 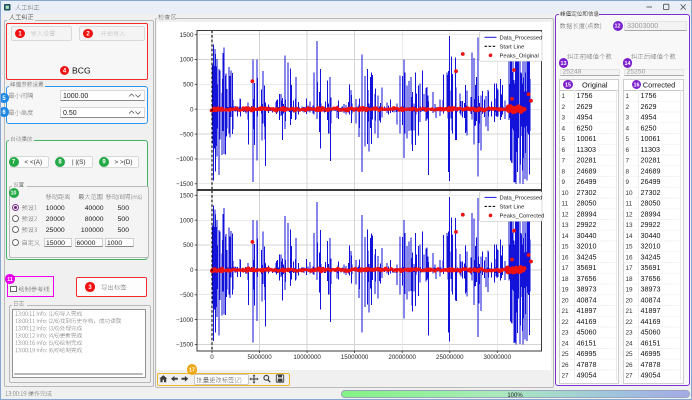 What do you see at coordinates (564, 64) in the screenshot?
I see `svg-text: 13` at bounding box center [564, 64].